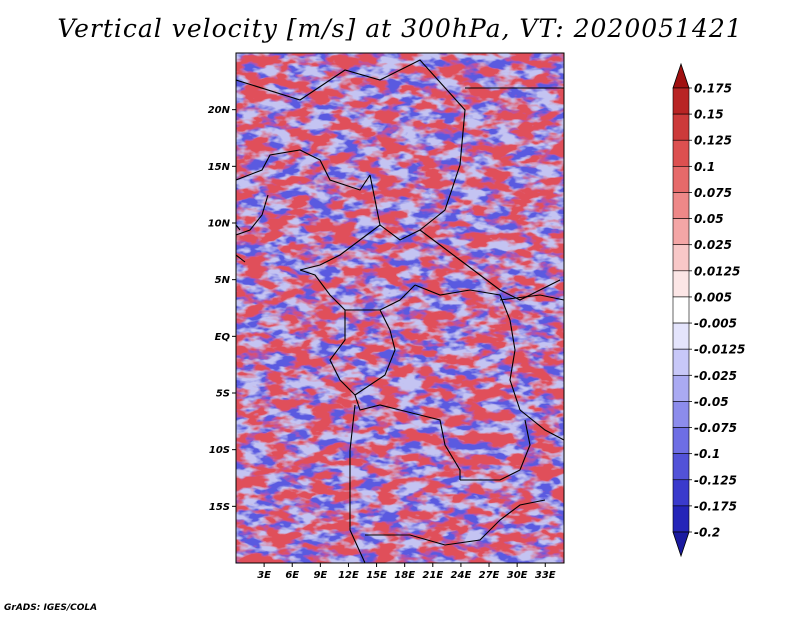 The image size is (800, 618). I want to click on lon-tick-label: 24E, so click(461, 575).